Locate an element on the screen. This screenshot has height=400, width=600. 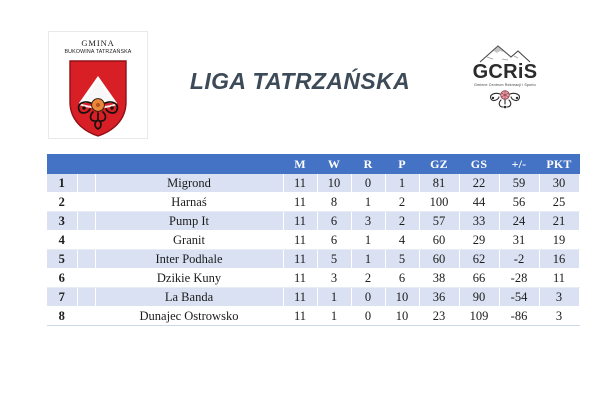
cell-diff: -28 is located at coordinates (519, 278).